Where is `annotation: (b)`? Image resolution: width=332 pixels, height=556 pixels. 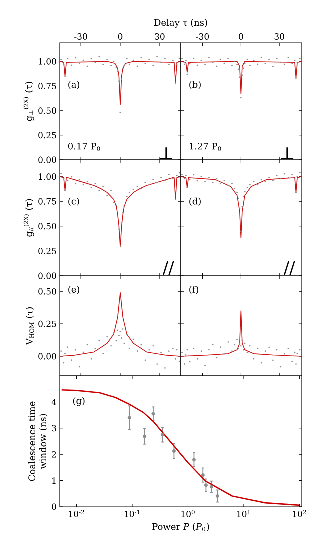 annotation: (b) is located at coordinates (195, 85).